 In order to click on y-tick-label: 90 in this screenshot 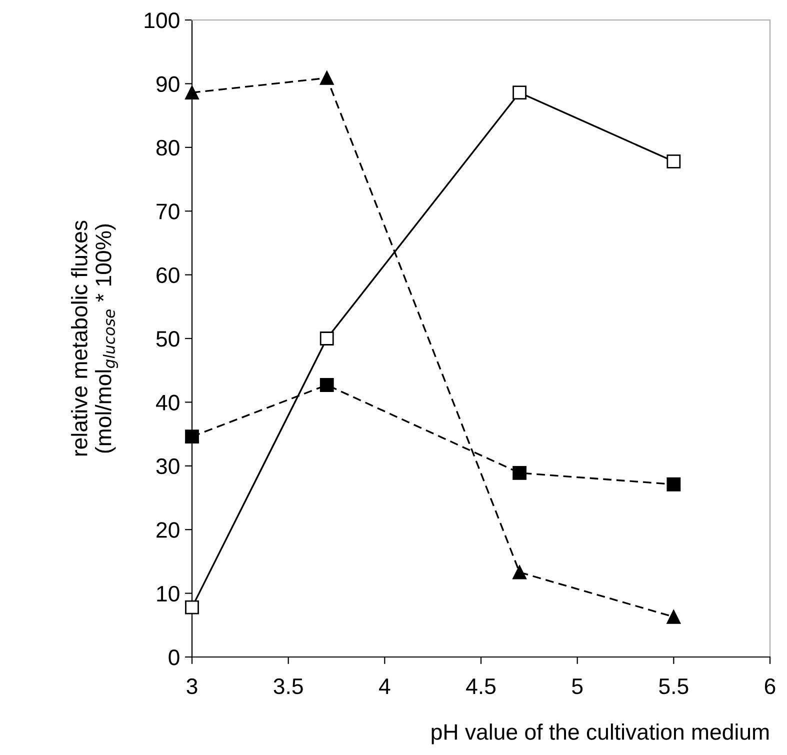, I will do `click(168, 84)`.